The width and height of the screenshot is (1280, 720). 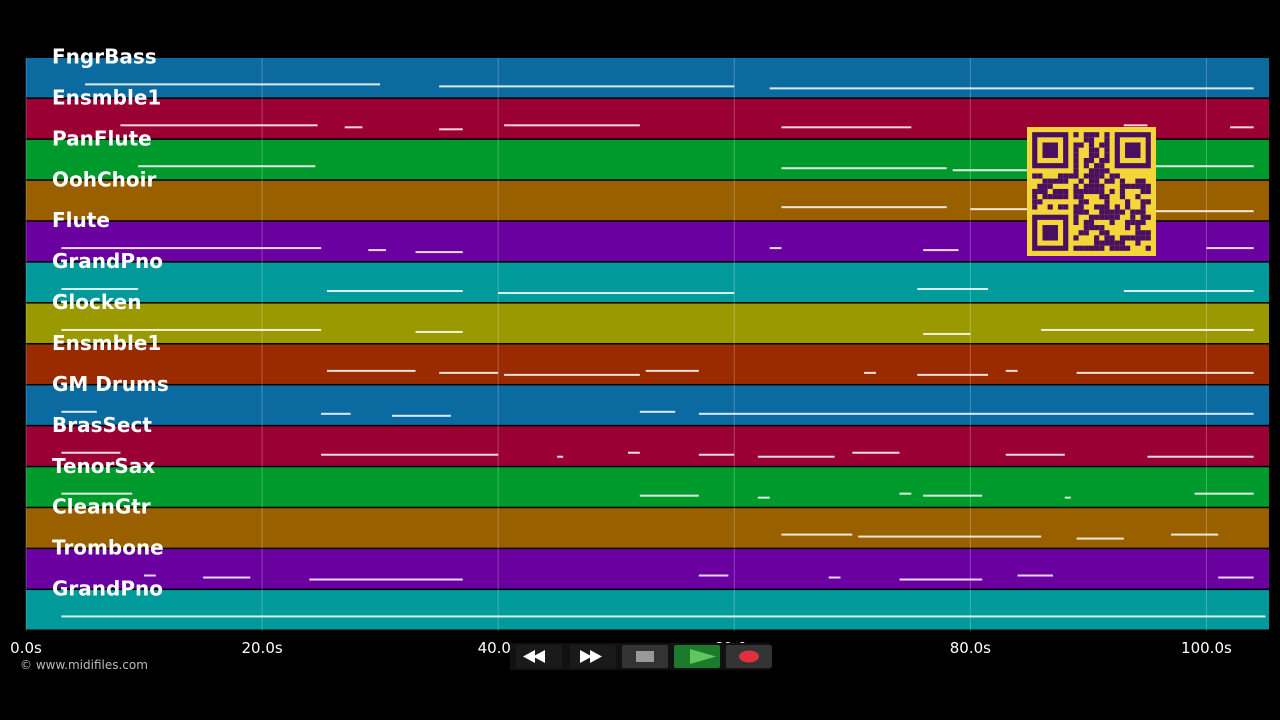 What do you see at coordinates (107, 589) in the screenshot?
I see `track-name: GrandPno` at bounding box center [107, 589].